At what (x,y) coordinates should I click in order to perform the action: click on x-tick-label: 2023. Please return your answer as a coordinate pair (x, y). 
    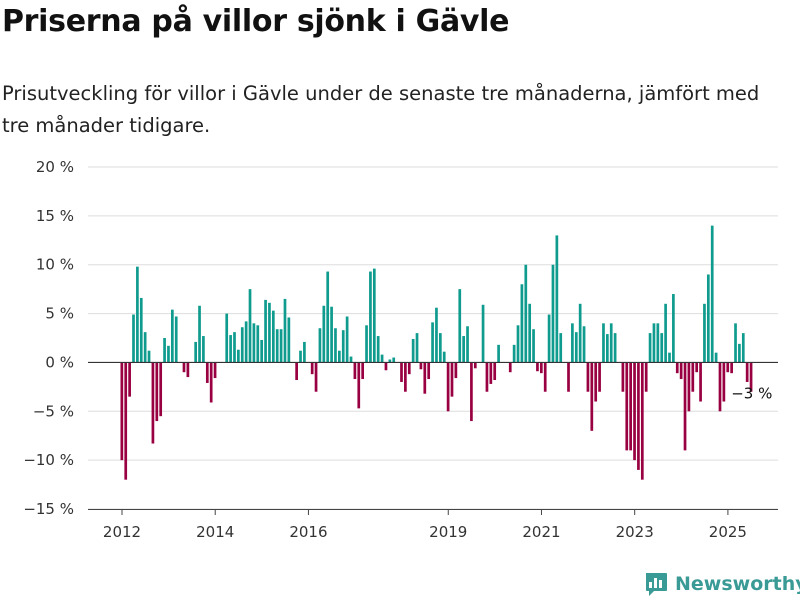
    Looking at the image, I should click on (635, 532).